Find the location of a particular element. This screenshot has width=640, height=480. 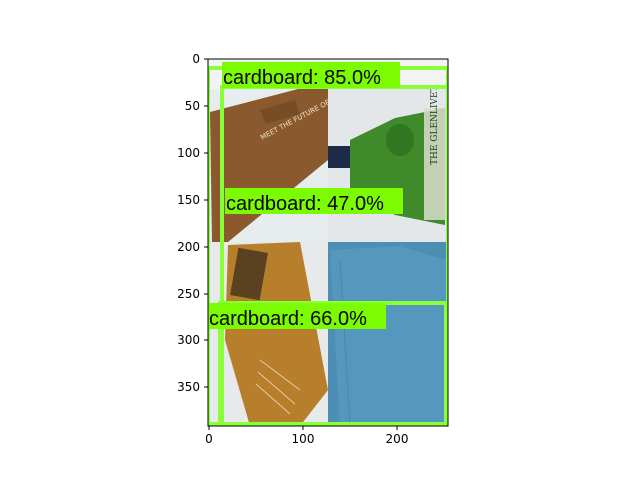

detection-label-3: cardboard: 66.0% is located at coordinates (288, 319).